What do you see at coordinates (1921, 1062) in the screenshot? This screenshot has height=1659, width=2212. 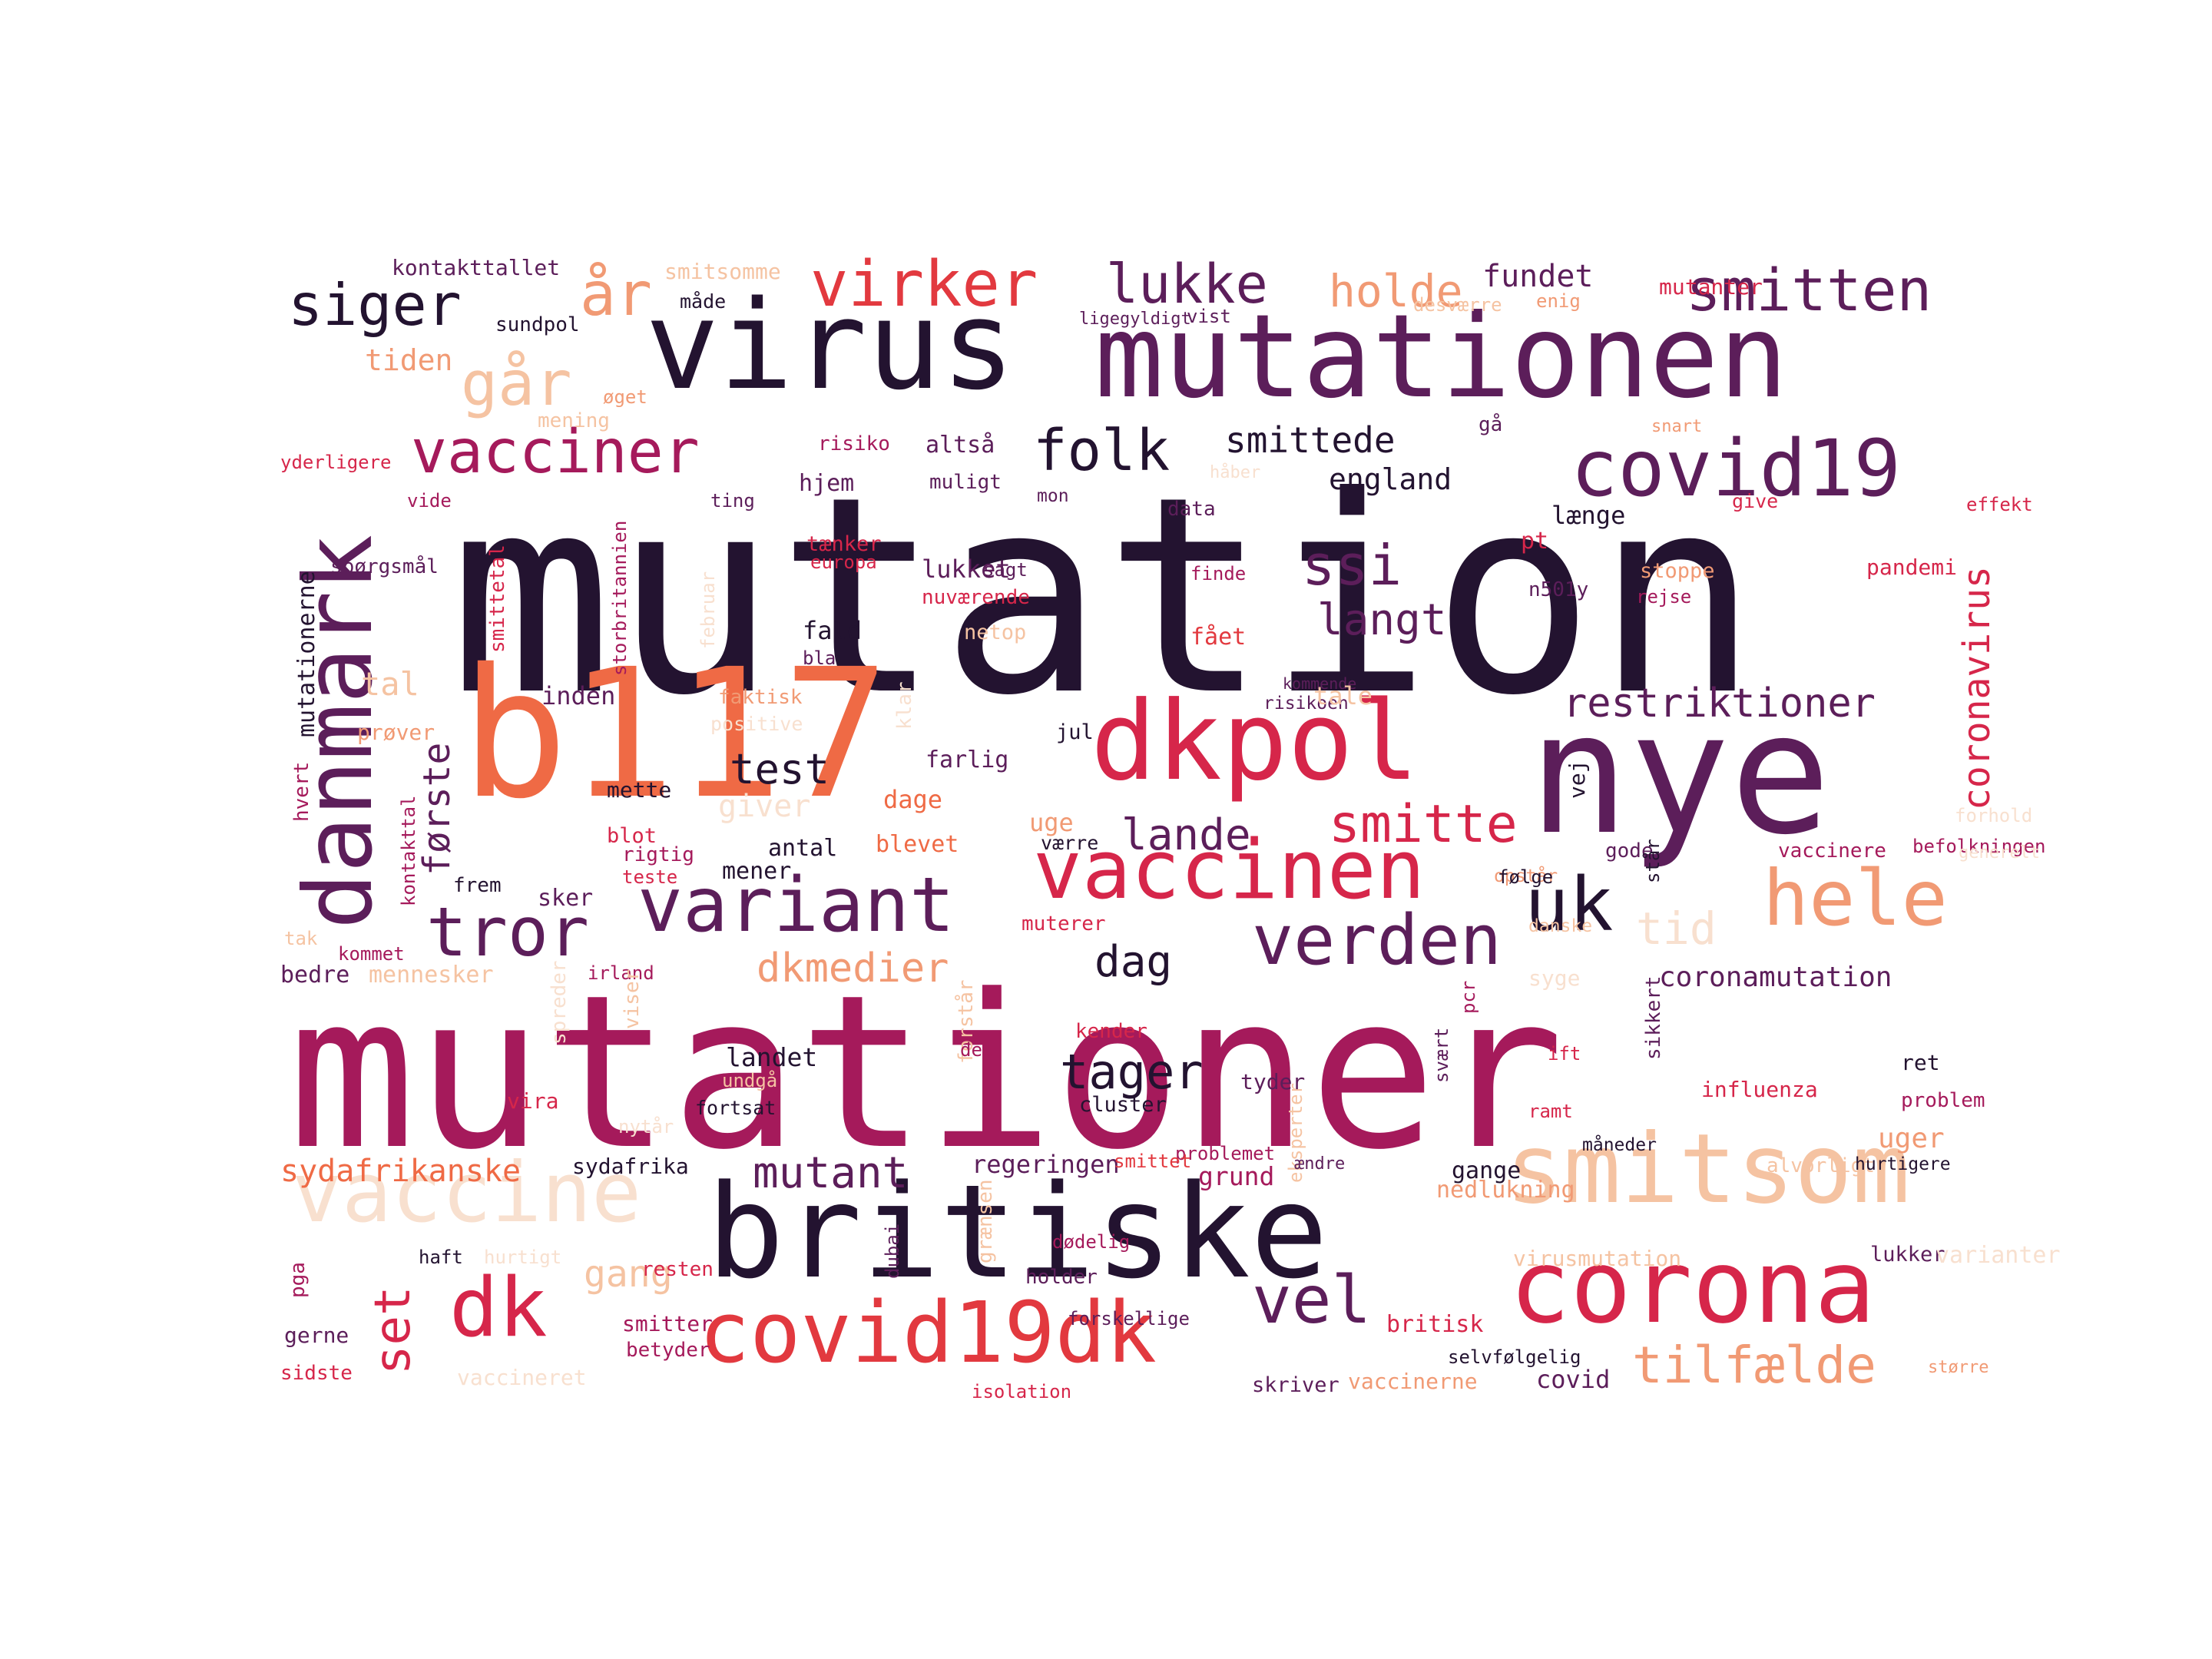 I see `word-ret: ret` at bounding box center [1921, 1062].